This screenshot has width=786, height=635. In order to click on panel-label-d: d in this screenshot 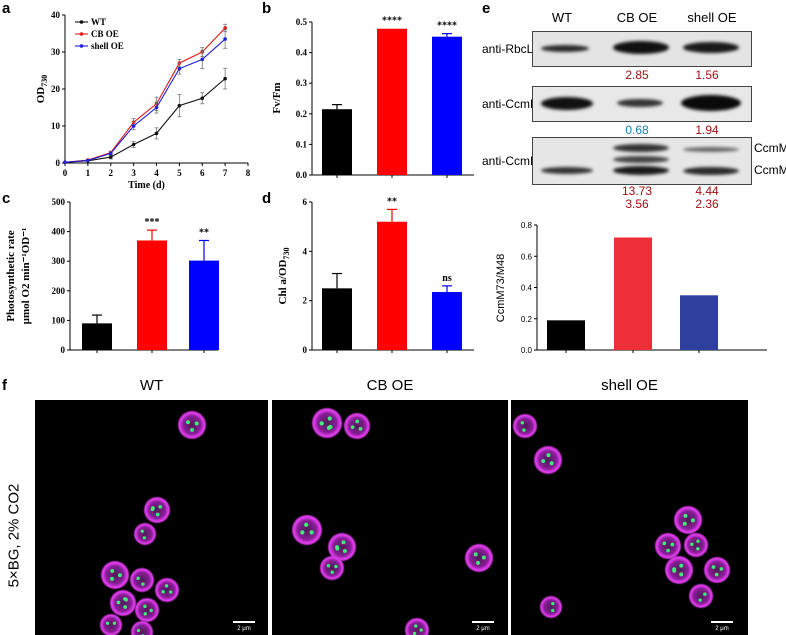, I will do `click(267, 198)`.